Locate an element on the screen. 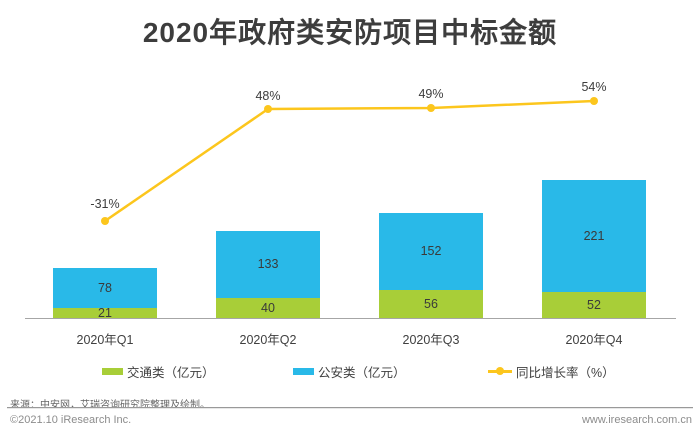 The image size is (700, 433). bar-2020q1-police-segment: 78 is located at coordinates (105, 288).